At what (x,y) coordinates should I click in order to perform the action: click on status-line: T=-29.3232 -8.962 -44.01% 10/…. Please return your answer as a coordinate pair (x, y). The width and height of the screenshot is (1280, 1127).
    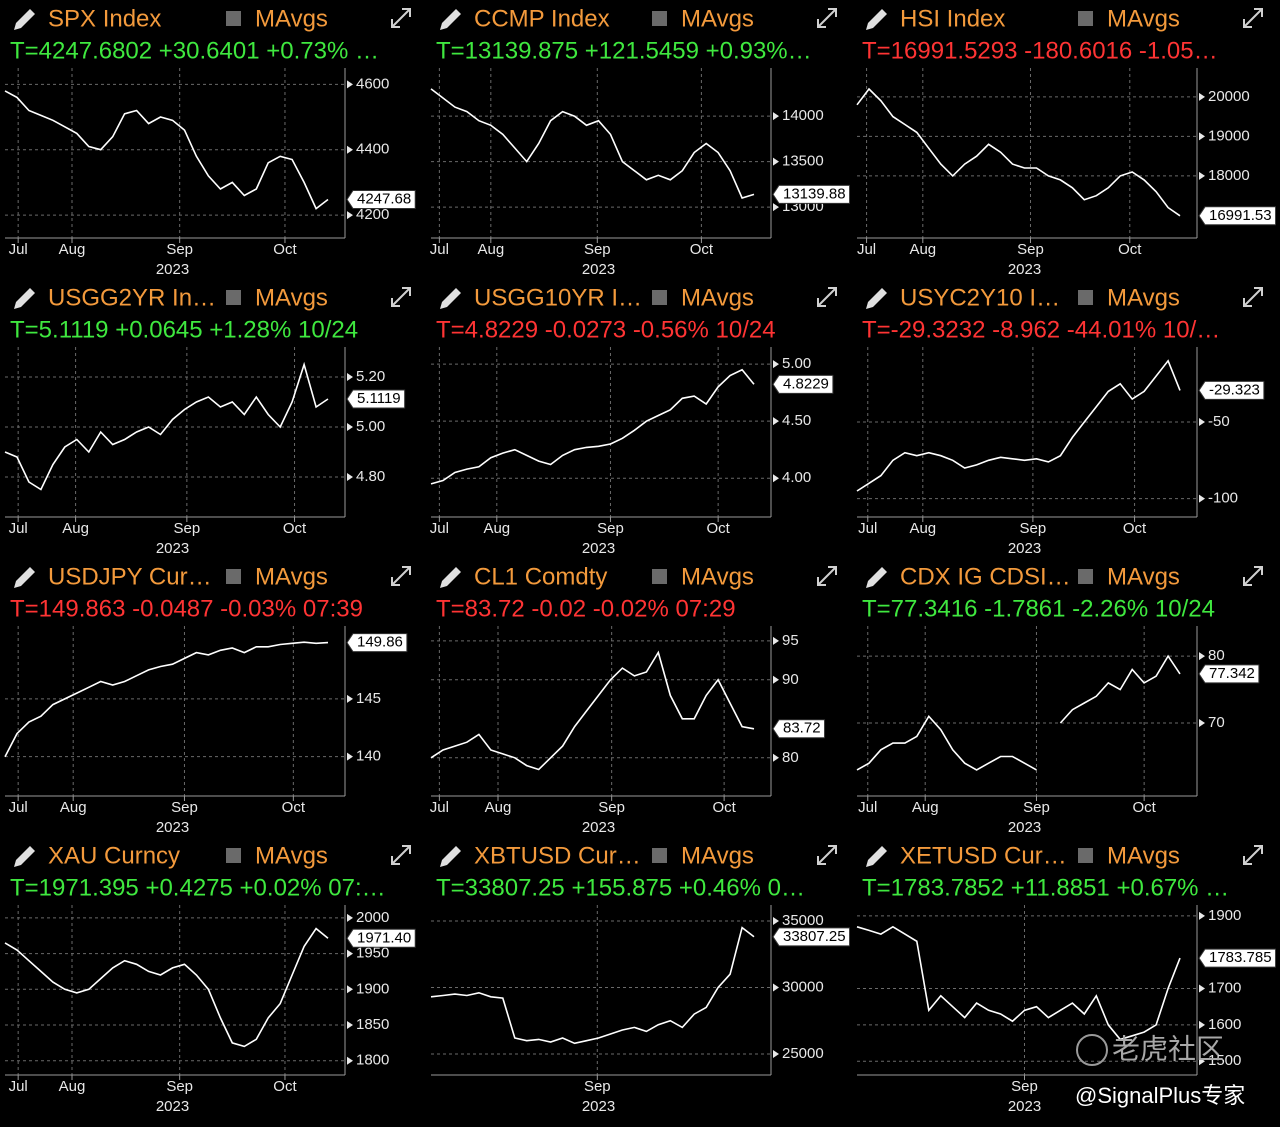
    Looking at the image, I should click on (1041, 329).